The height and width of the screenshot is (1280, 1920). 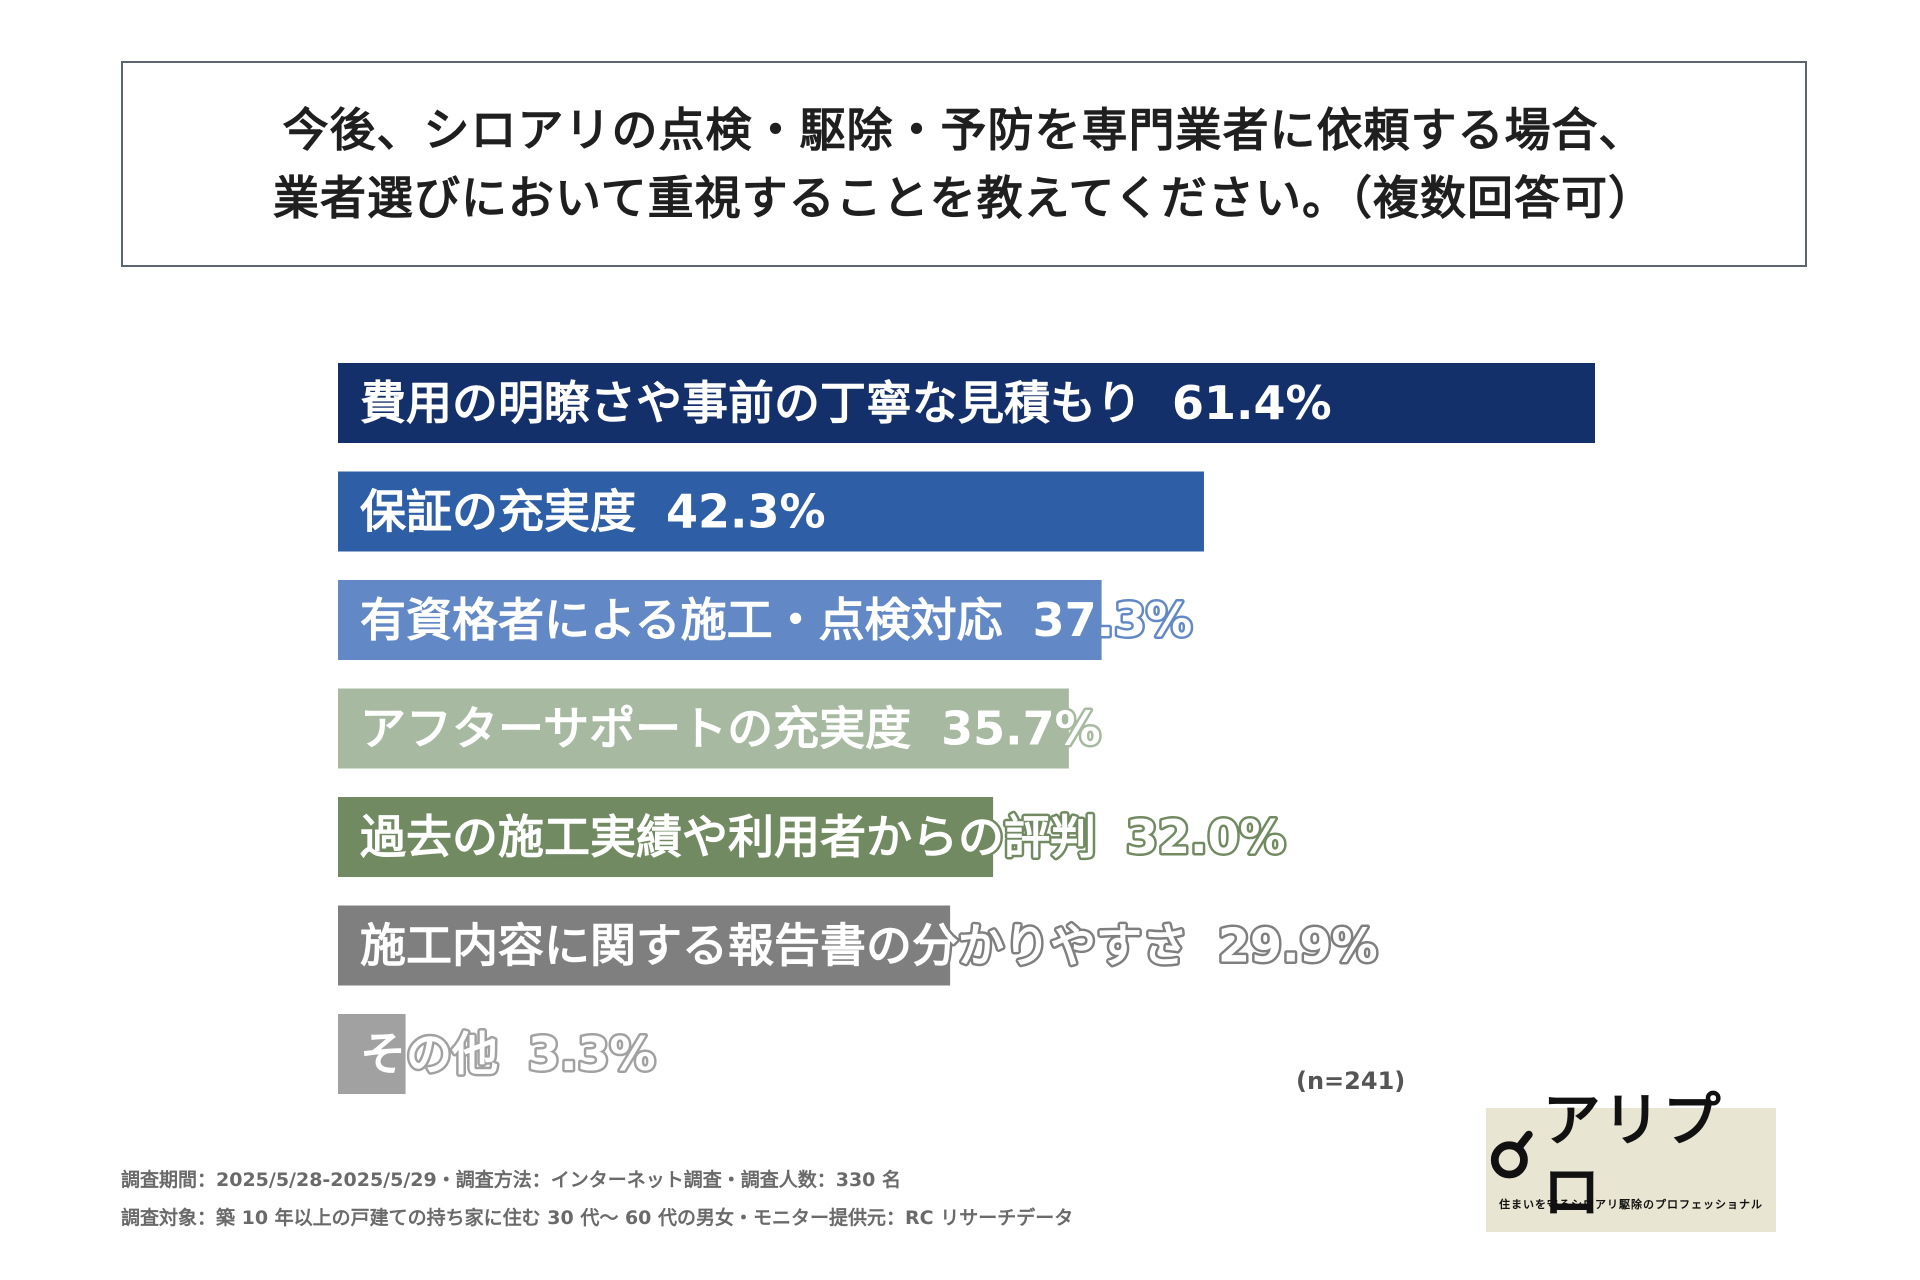 What do you see at coordinates (964, 130) in the screenshot?
I see `chart-title-line-1: 今後、シロアリの点検・駆除・予防を専門業者に依頼する場合、` at bounding box center [964, 130].